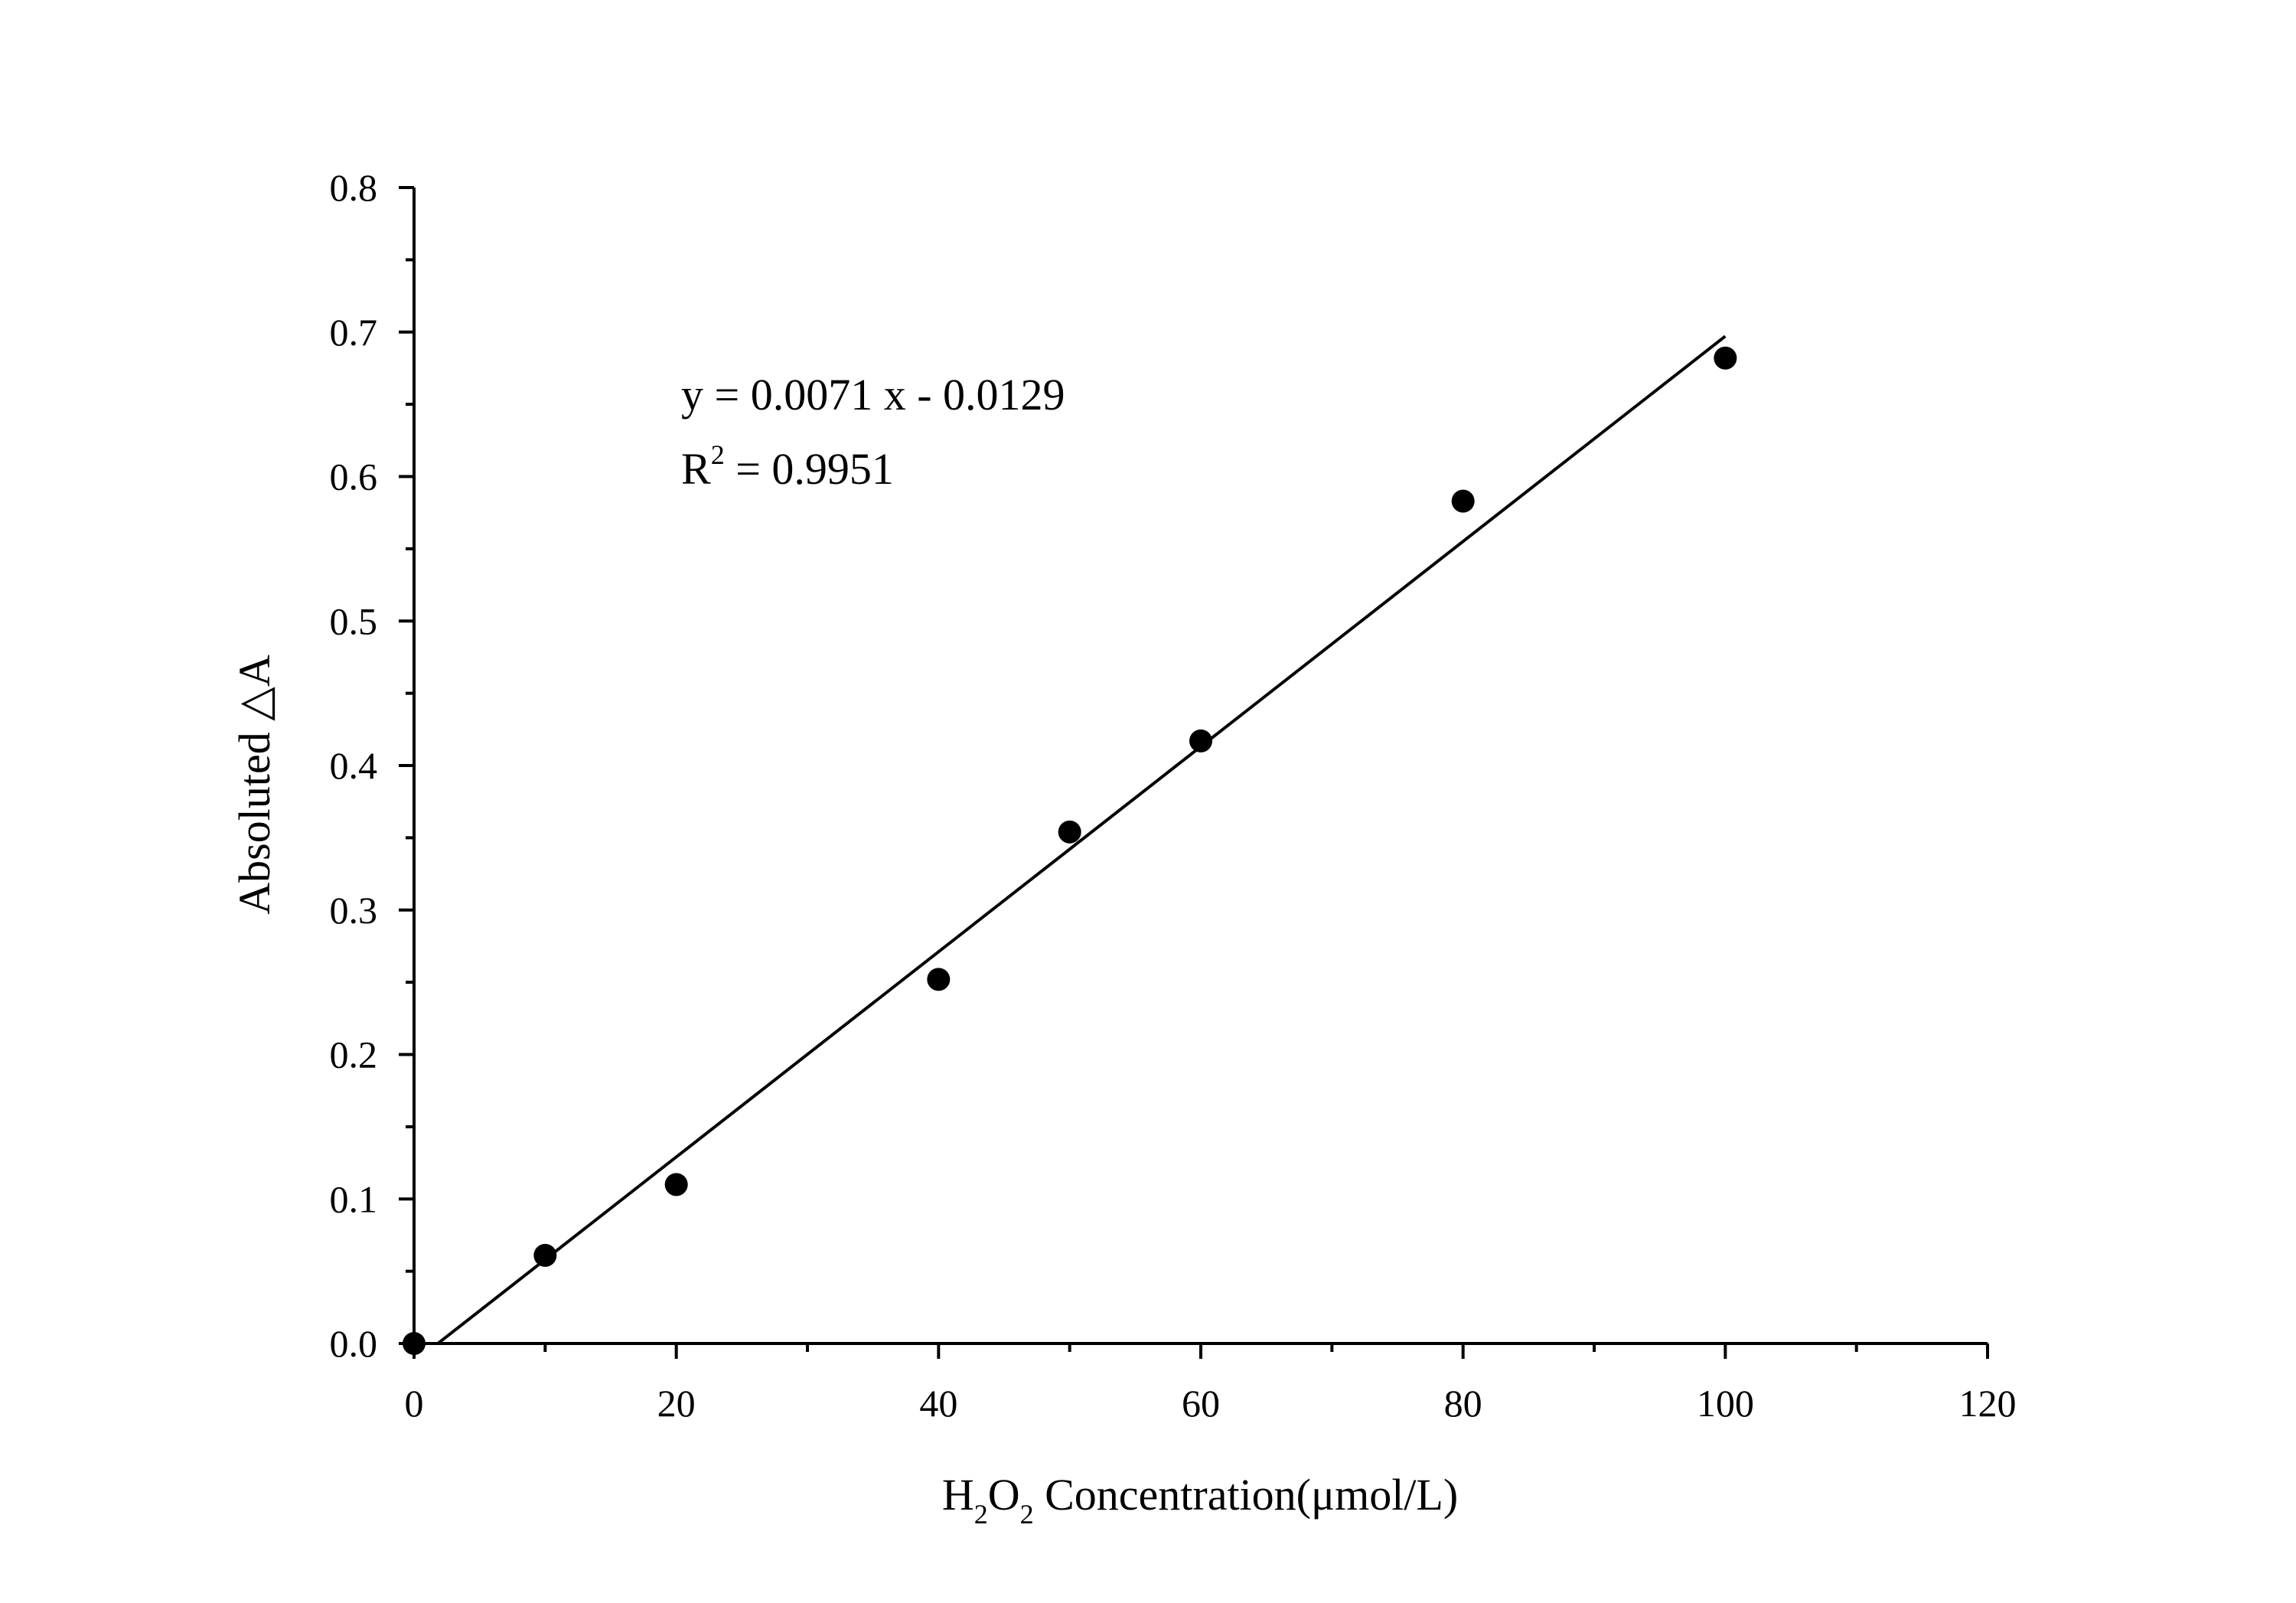 The image size is (2296, 1603). What do you see at coordinates (354, 187) in the screenshot?
I see `y-tick-label: 0.8` at bounding box center [354, 187].